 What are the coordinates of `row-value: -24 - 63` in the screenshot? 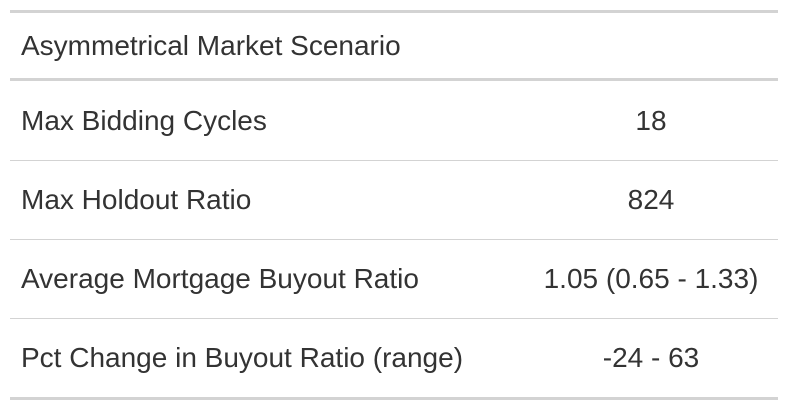 It's located at (651, 357).